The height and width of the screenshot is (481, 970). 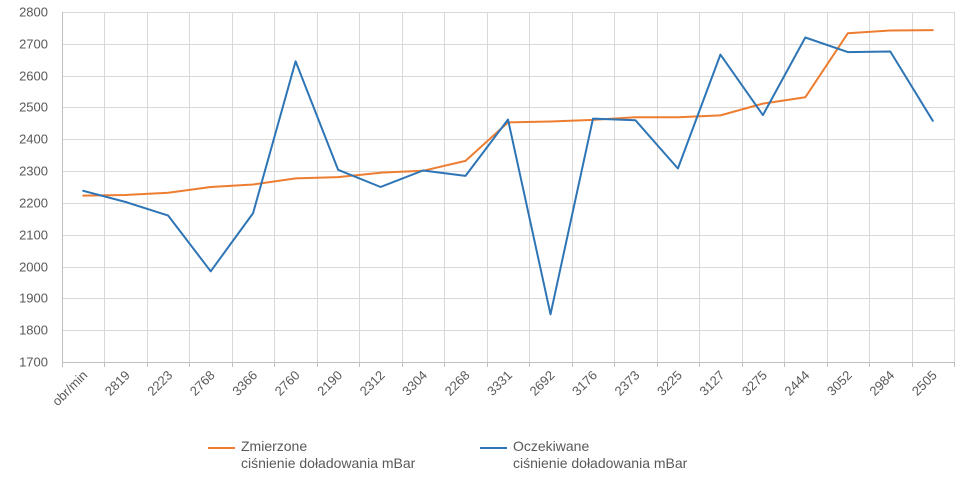 What do you see at coordinates (754, 383) in the screenshot?
I see `x-tick-label: 3275` at bounding box center [754, 383].